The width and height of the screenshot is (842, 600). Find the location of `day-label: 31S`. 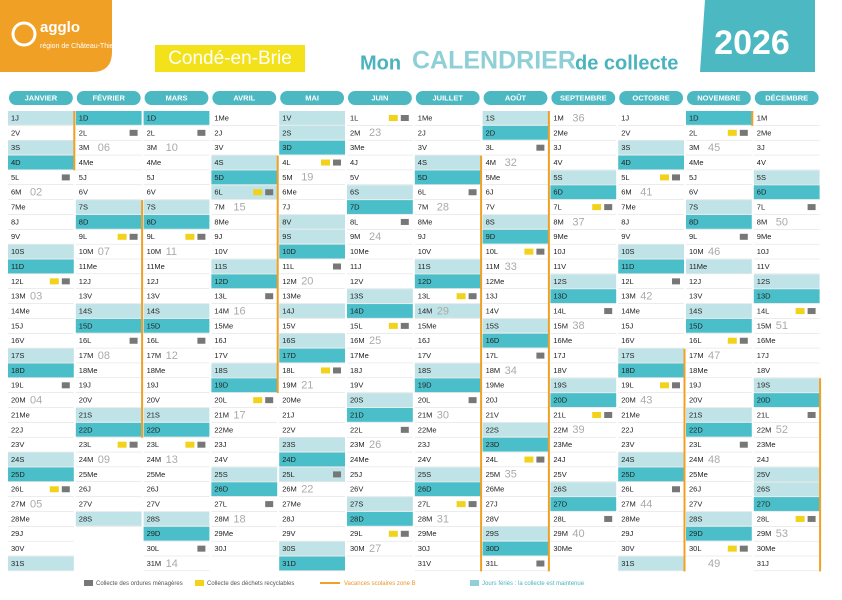

day-label: 31S is located at coordinates (627, 563).